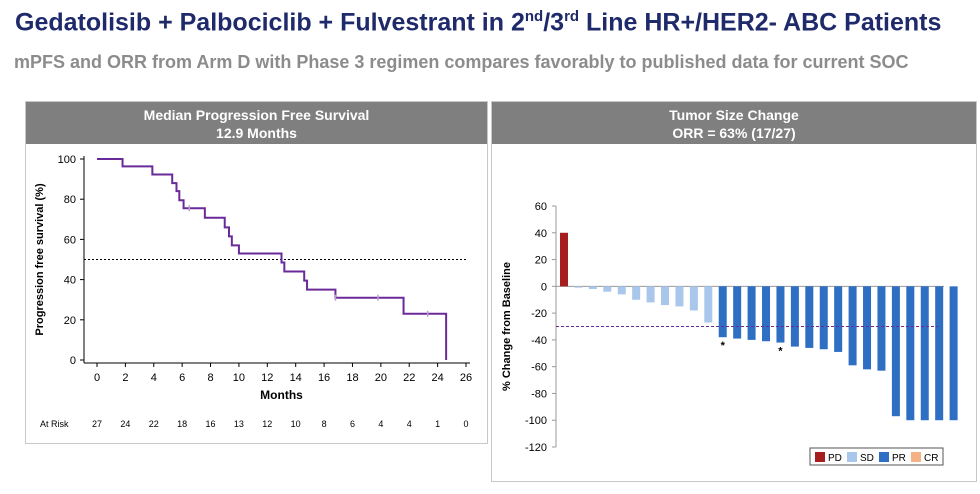  What do you see at coordinates (931, 458) in the screenshot?
I see `wf-legend-label: CR` at bounding box center [931, 458].